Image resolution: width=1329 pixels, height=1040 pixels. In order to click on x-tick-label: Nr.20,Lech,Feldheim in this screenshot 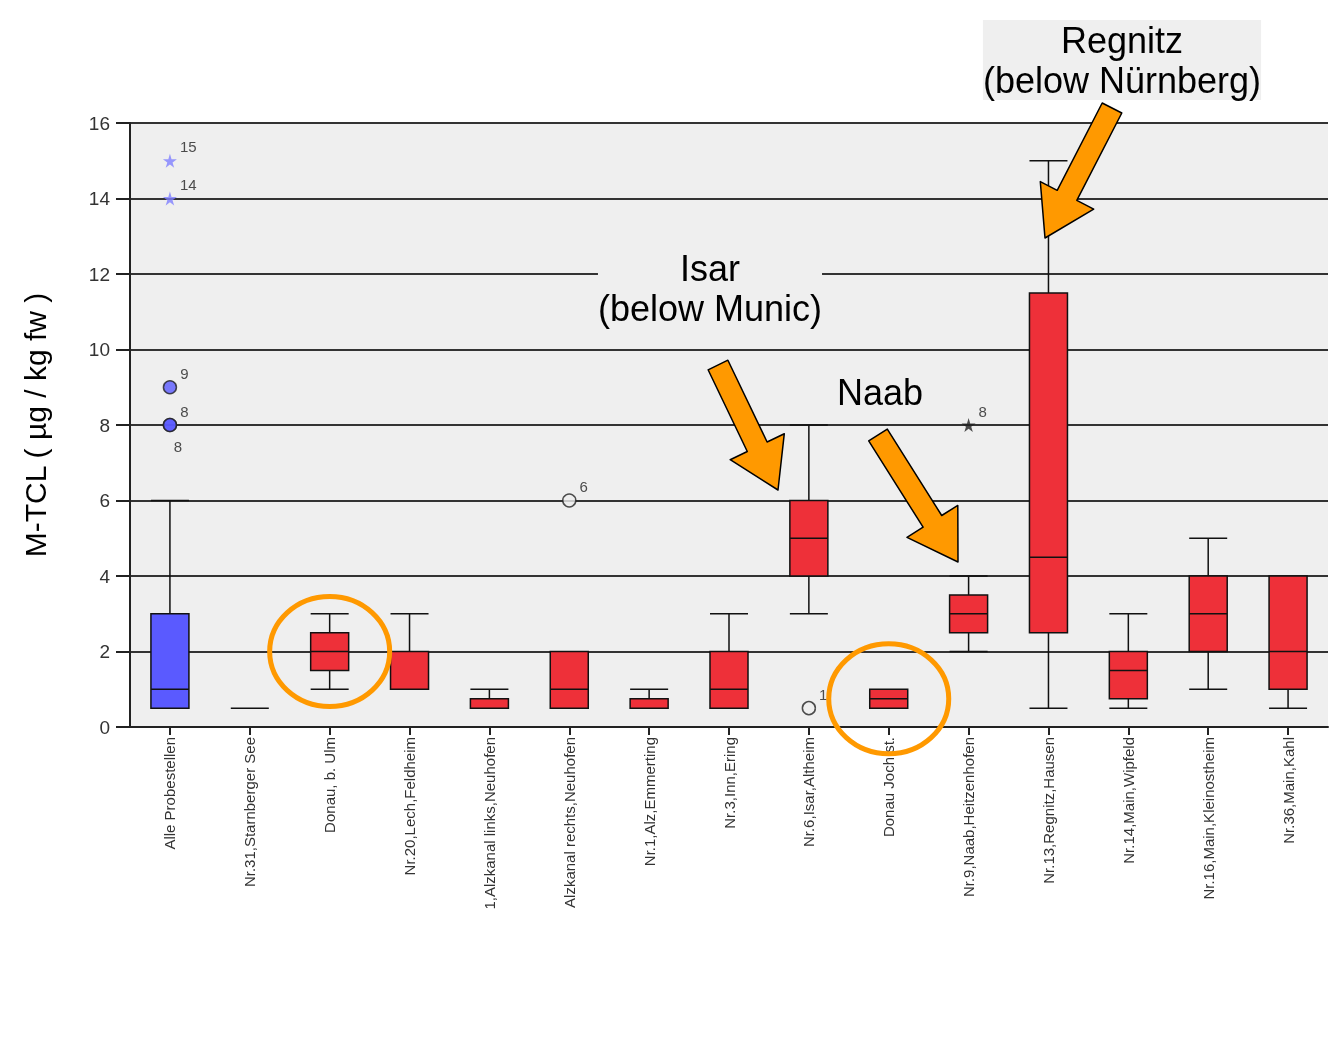, I will do `click(410, 806)`.